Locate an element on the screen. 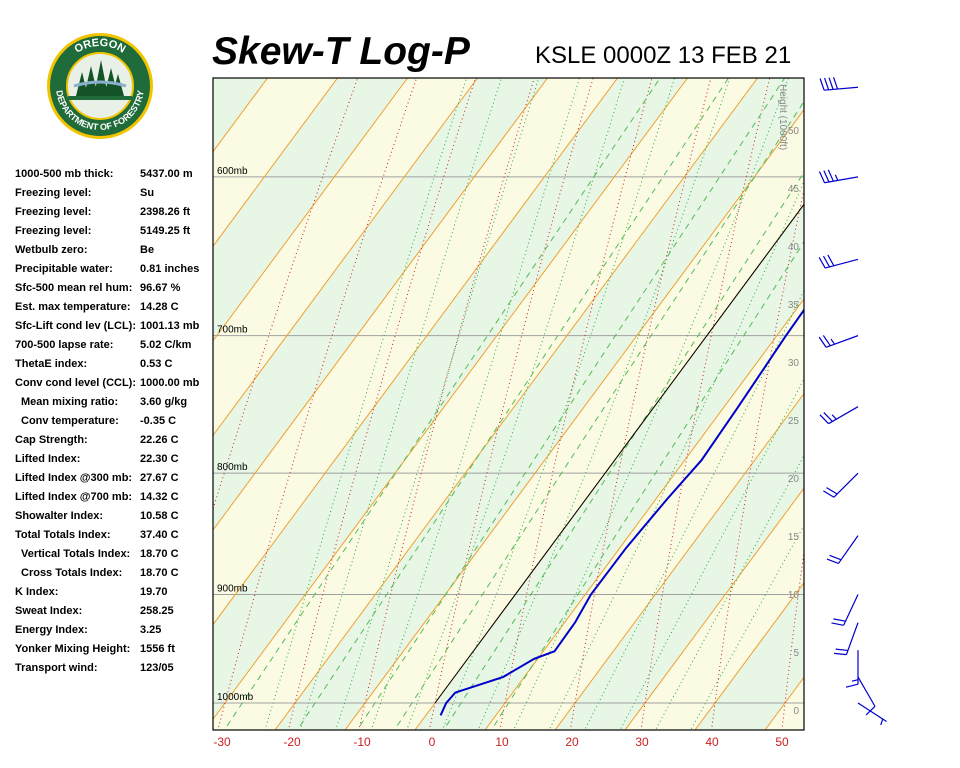 This screenshot has height=768, width=960. stat-value: 0.53 C is located at coordinates (156, 364).